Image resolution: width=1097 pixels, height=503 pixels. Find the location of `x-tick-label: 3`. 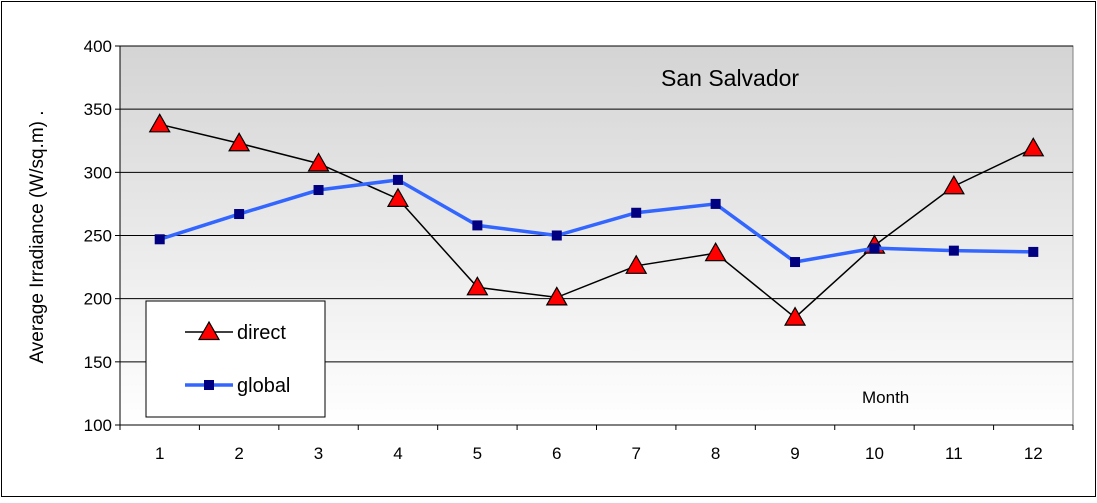

x-tick-label: 3 is located at coordinates (318, 453).